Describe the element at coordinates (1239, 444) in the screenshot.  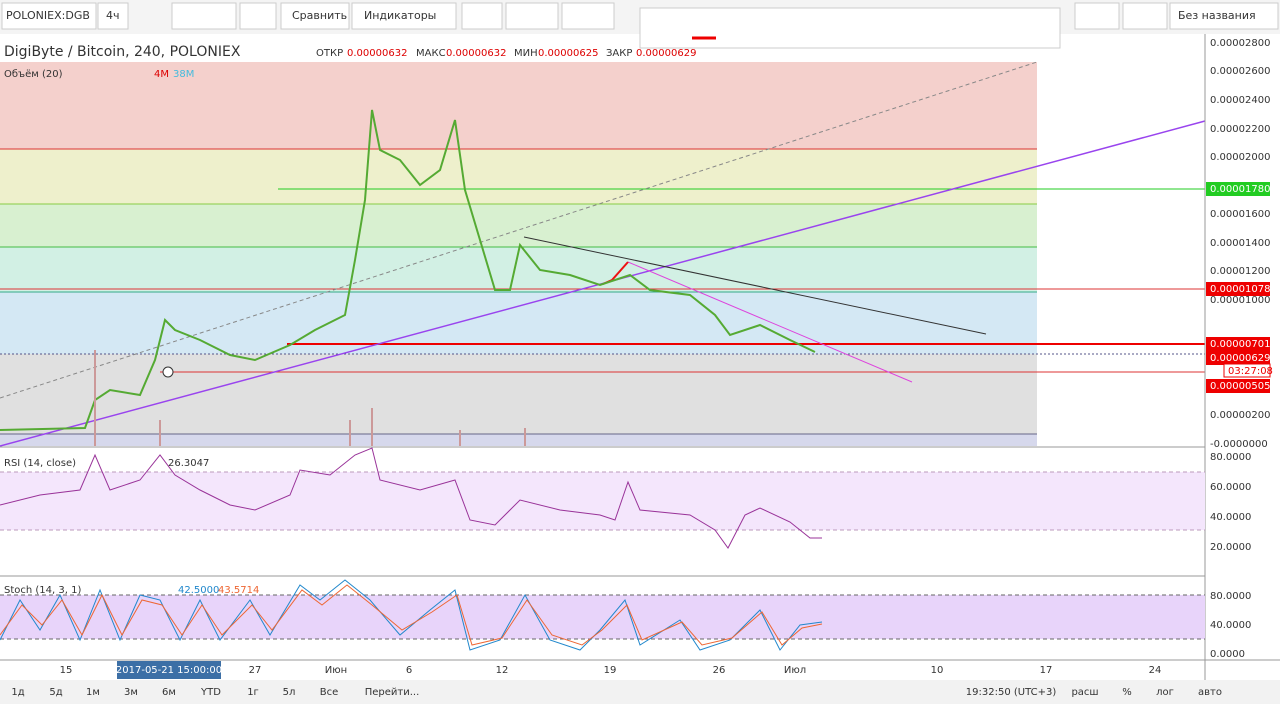
I see `price-label: -0.0000000` at that location.